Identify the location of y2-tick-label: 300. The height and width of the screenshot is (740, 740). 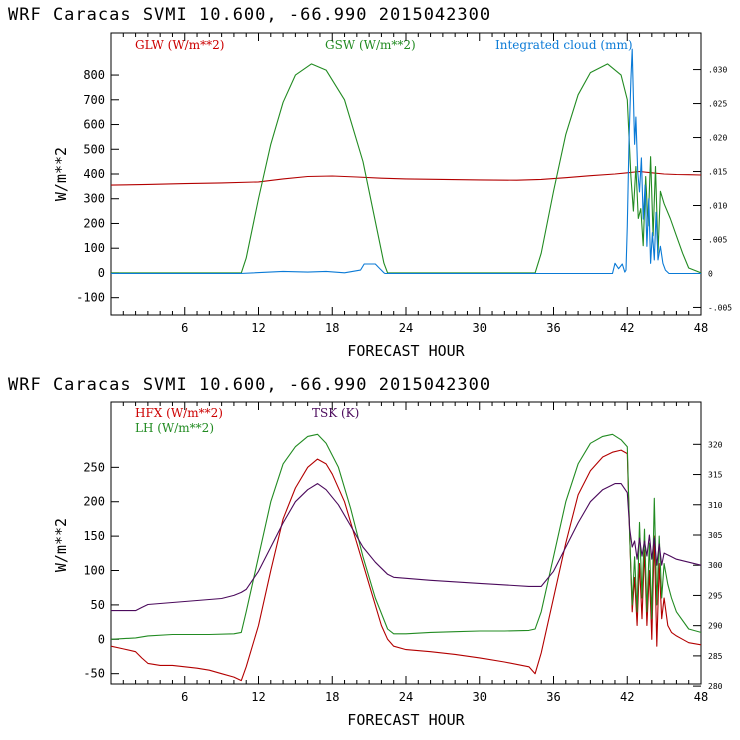
(715, 565).